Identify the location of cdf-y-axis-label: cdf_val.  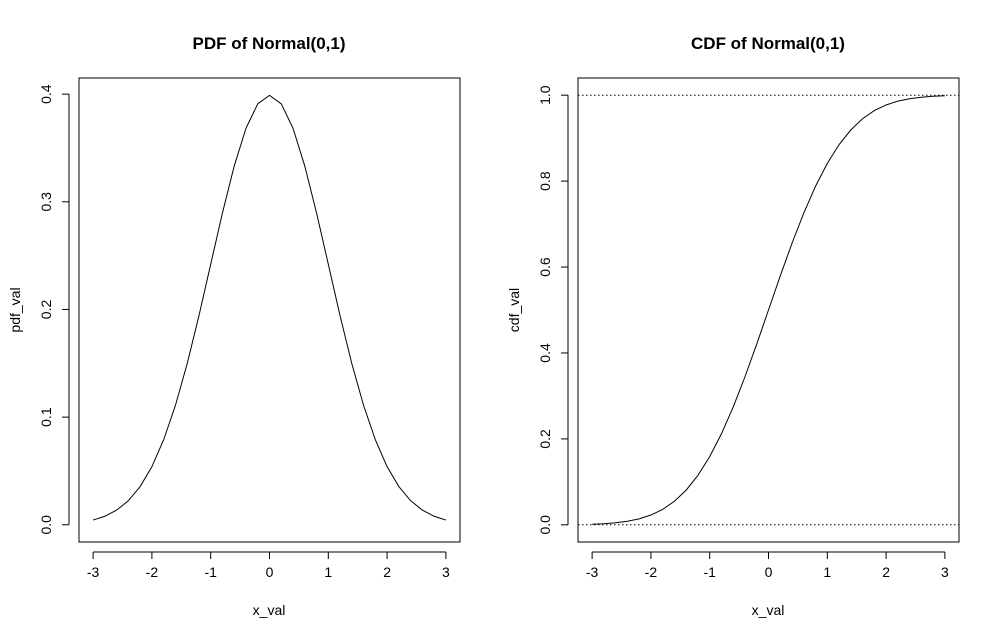
(514, 310).